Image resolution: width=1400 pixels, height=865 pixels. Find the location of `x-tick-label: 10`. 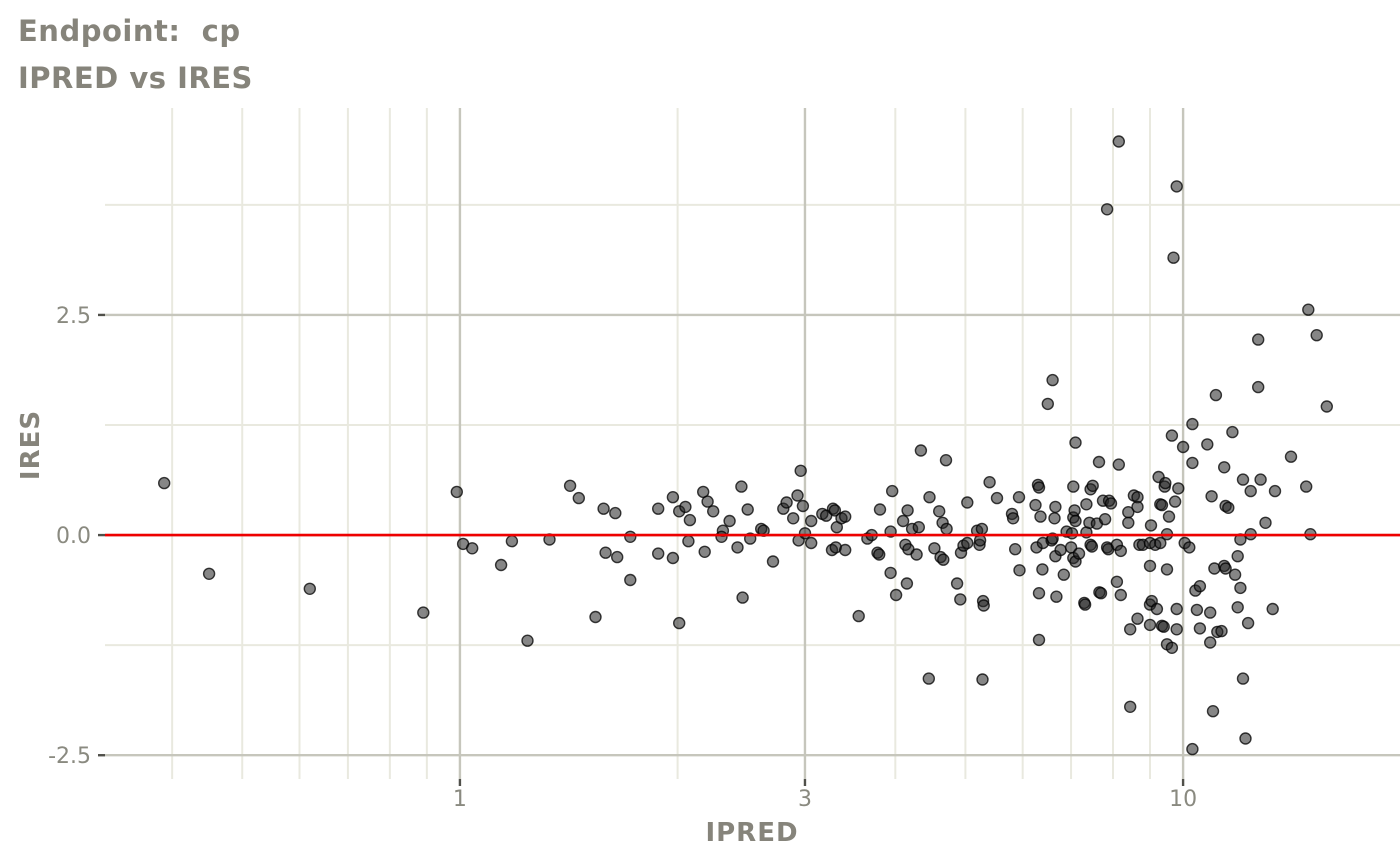

x-tick-label: 10 is located at coordinates (1183, 799).